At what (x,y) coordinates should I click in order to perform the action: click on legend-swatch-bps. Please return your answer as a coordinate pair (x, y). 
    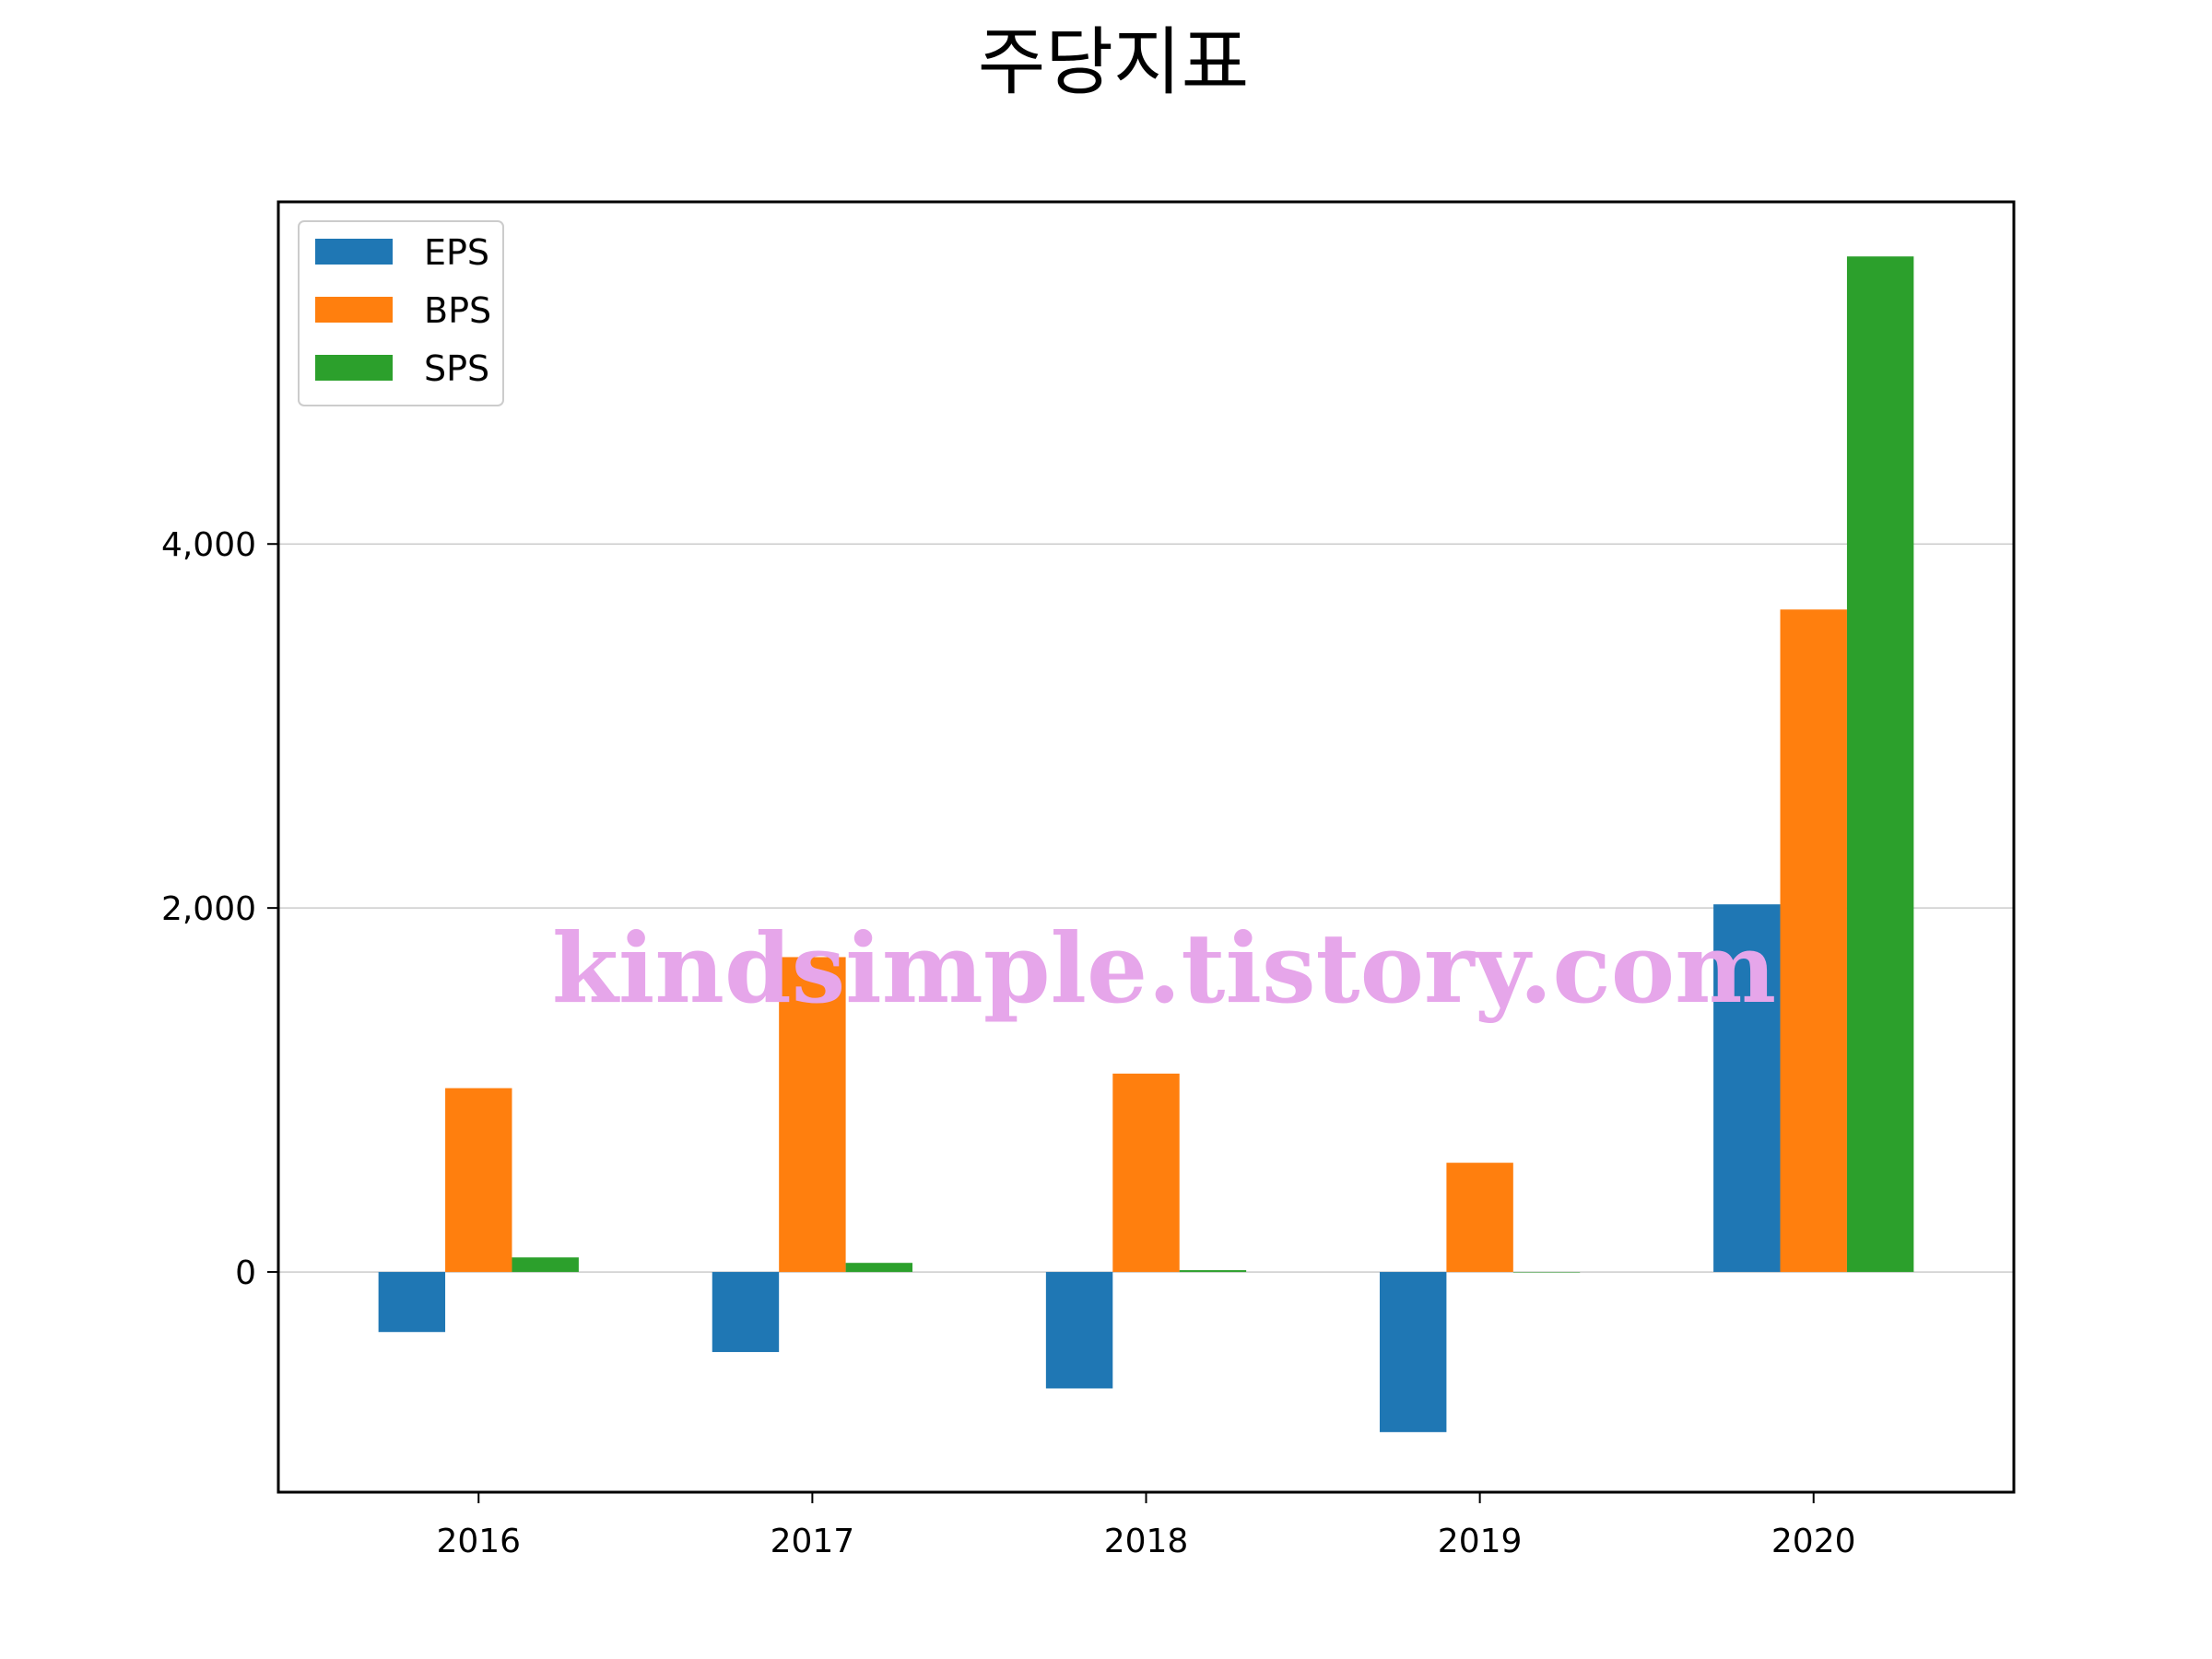
    Looking at the image, I should click on (354, 310).